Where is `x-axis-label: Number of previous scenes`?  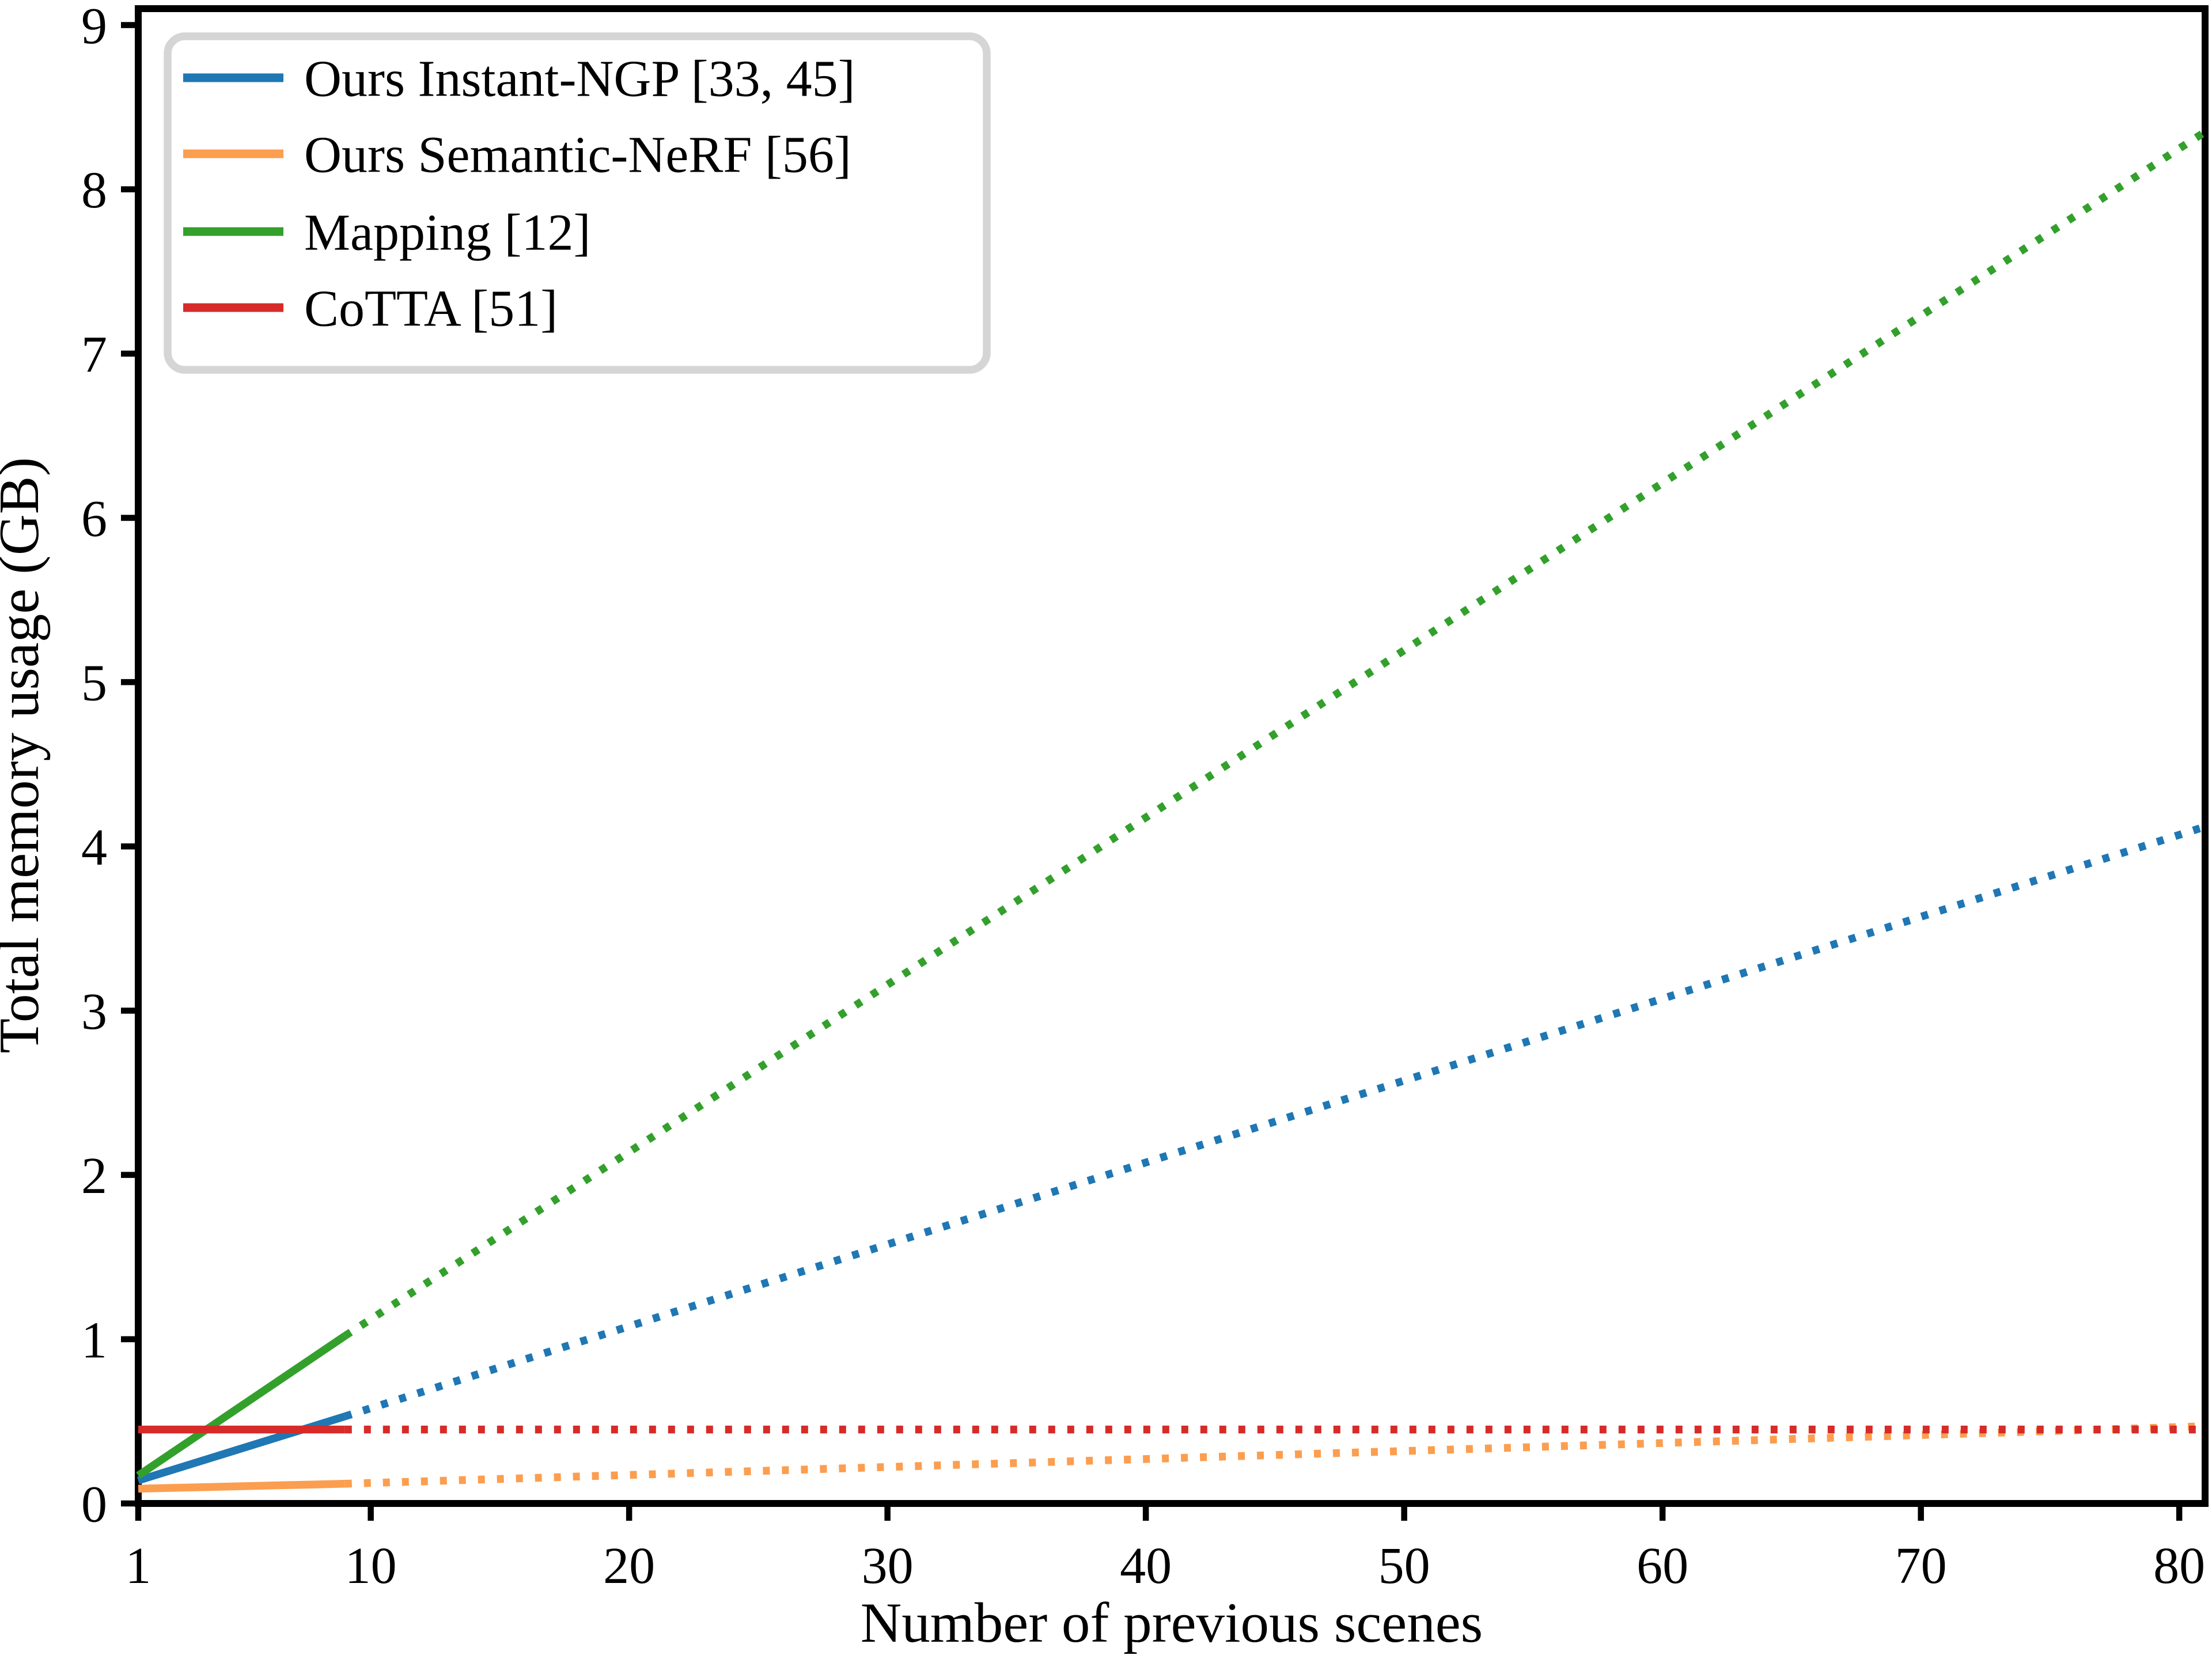 x-axis-label: Number of previous scenes is located at coordinates (1172, 1623).